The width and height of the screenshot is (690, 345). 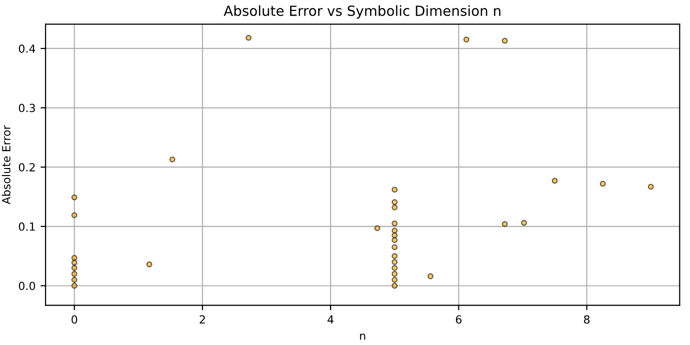 I want to click on y-tick-label: 0.4, so click(x=27, y=48).